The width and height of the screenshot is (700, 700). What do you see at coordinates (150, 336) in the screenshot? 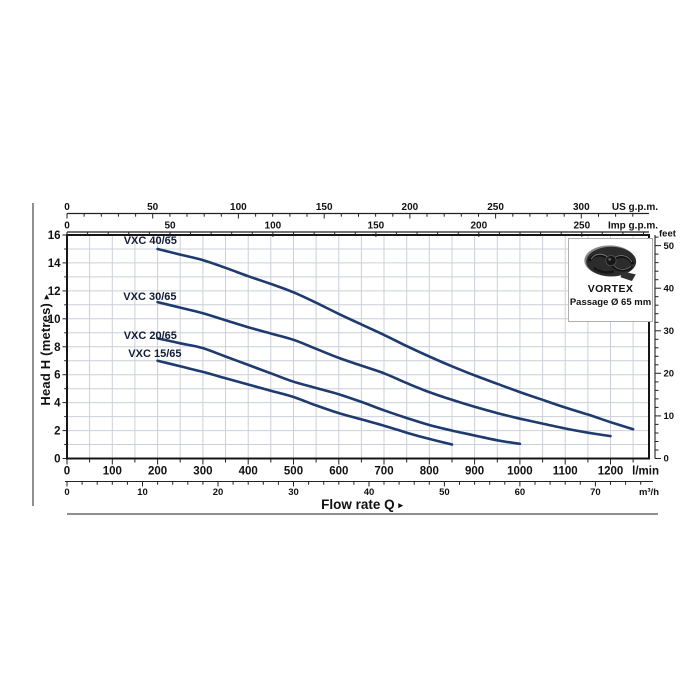
I see `curve-label-vxc-20-65: VXC 20/65` at bounding box center [150, 336].